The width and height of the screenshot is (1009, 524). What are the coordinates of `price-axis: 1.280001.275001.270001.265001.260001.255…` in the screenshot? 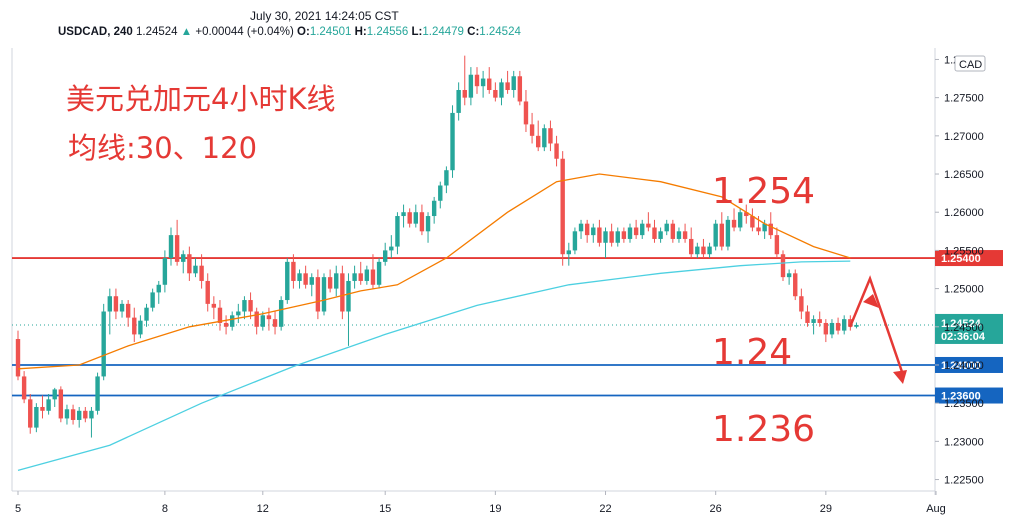 It's located at (960, 270).